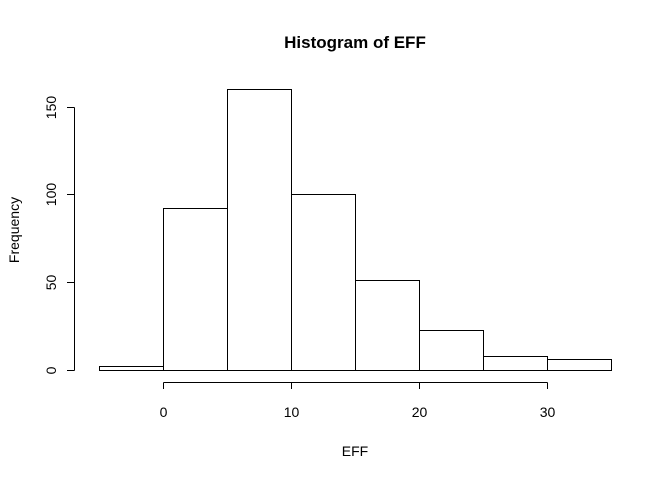 The image size is (672, 480). Describe the element at coordinates (51, 283) in the screenshot. I see `y-tick-label: 50` at that location.